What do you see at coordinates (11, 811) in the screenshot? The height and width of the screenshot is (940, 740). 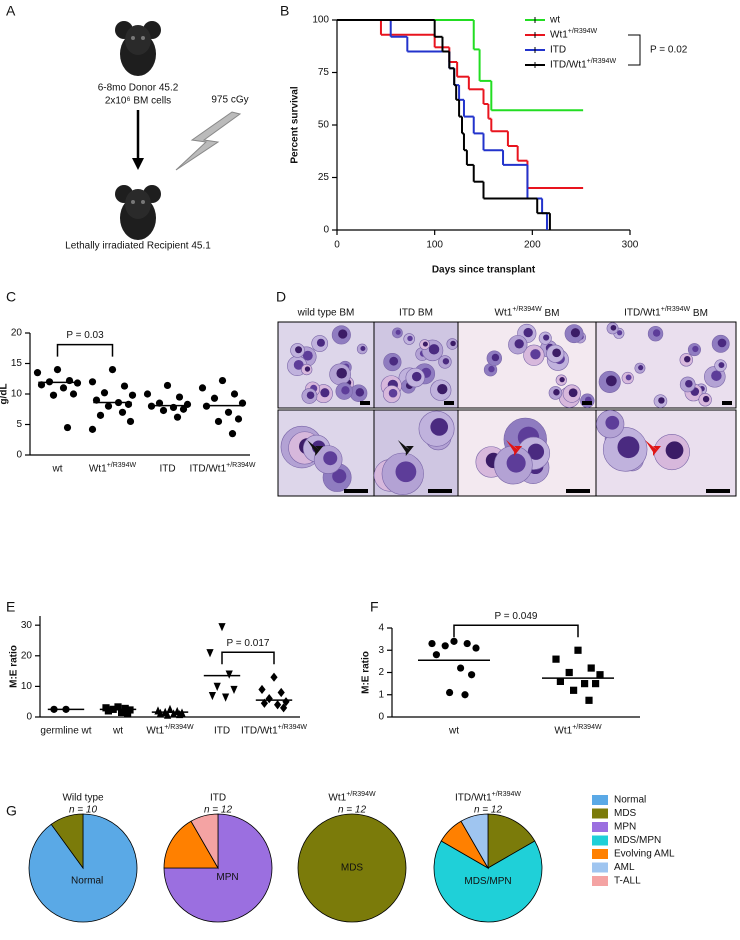 I see `panel-label: G` at bounding box center [11, 811].